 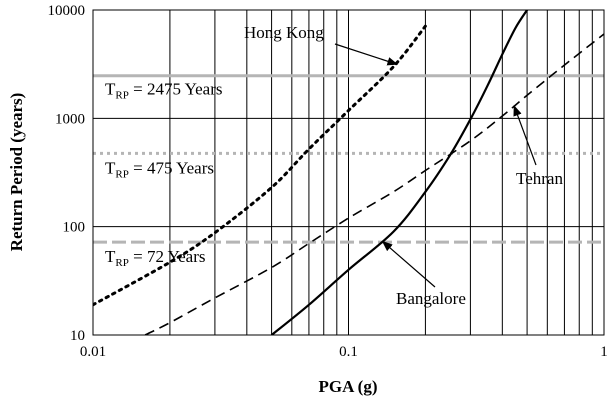 I want to click on y-tick-label: 1000, so click(x=70, y=119).